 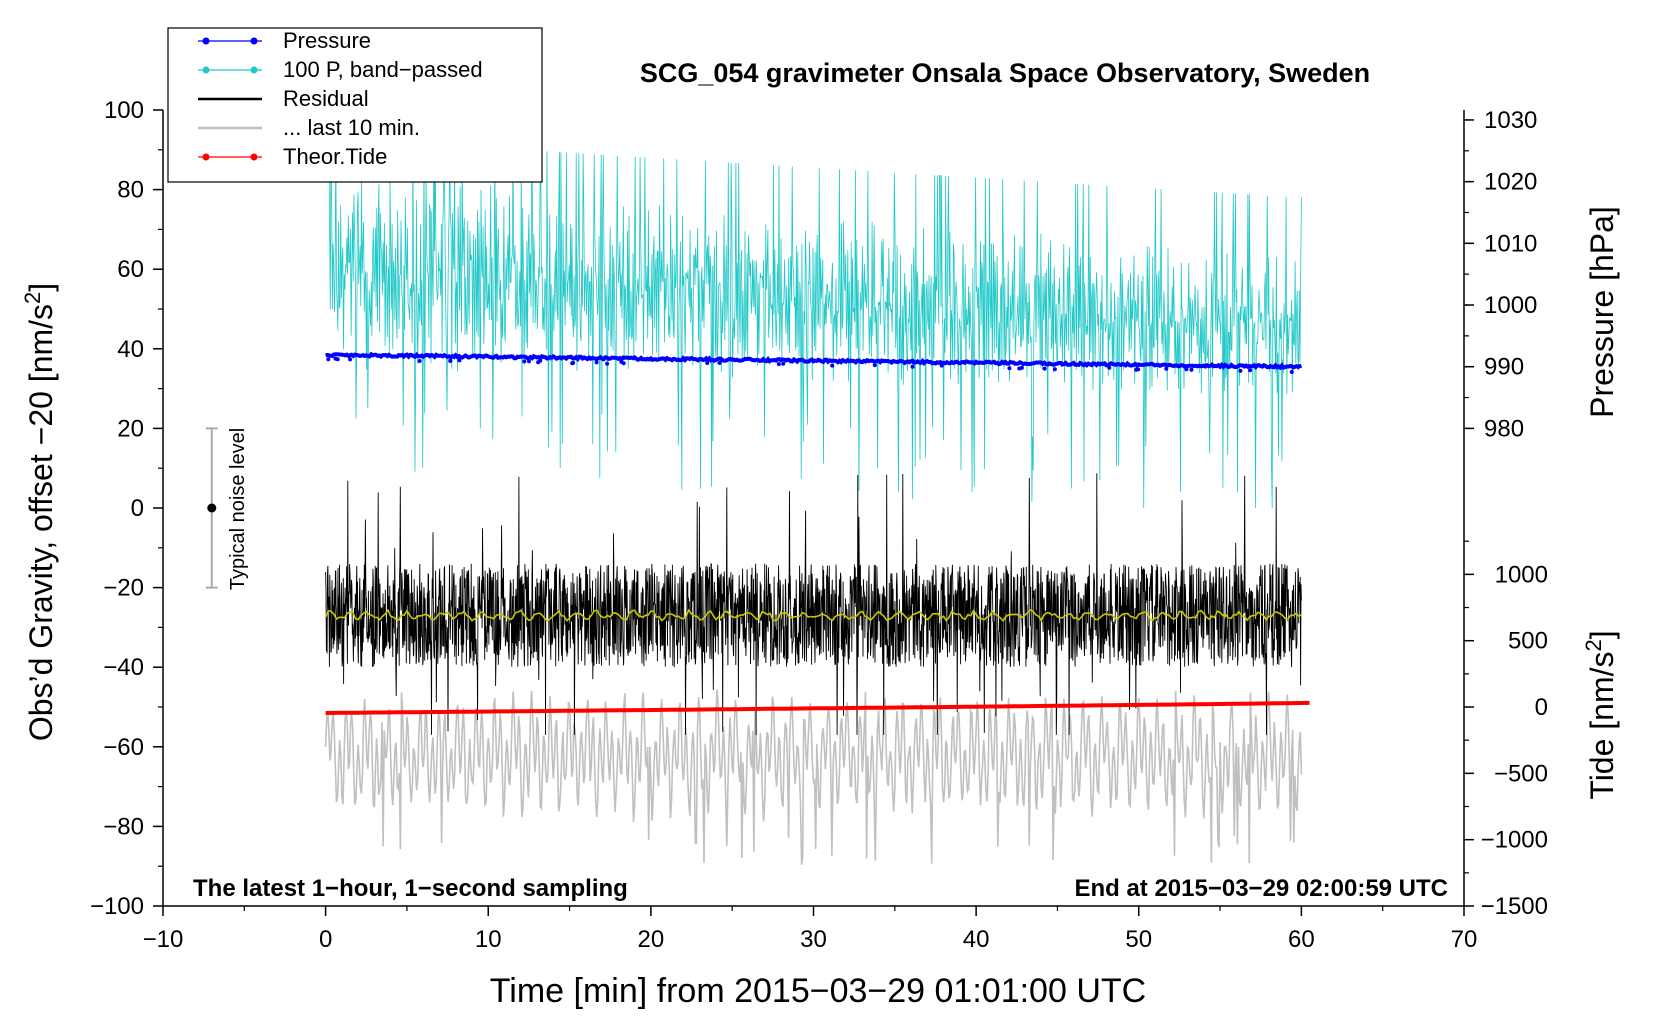 I want to click on x-tick-label: 0, so click(x=325, y=939).